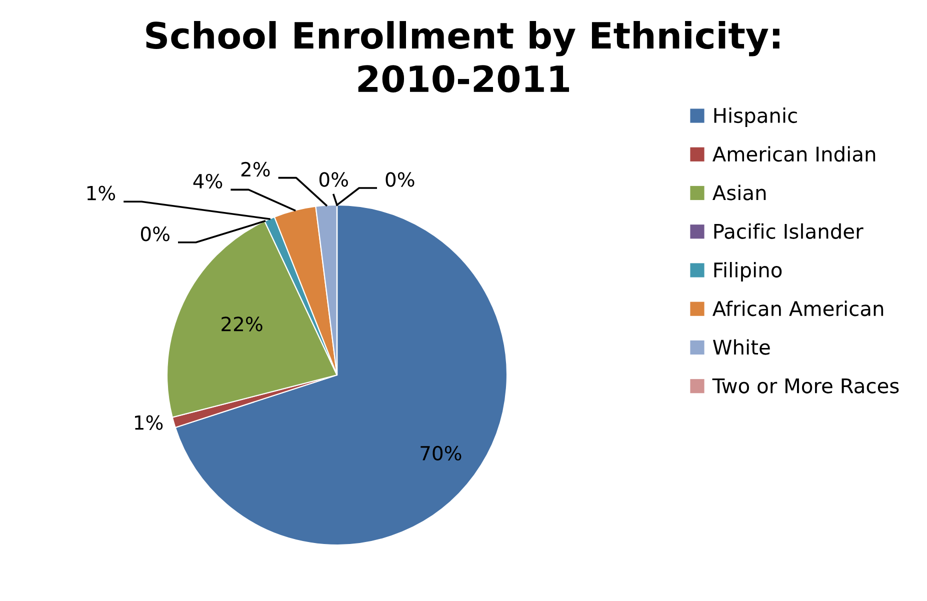 Image resolution: width=927 pixels, height=601 pixels. I want to click on legend-label: Pacific Islander, so click(789, 231).